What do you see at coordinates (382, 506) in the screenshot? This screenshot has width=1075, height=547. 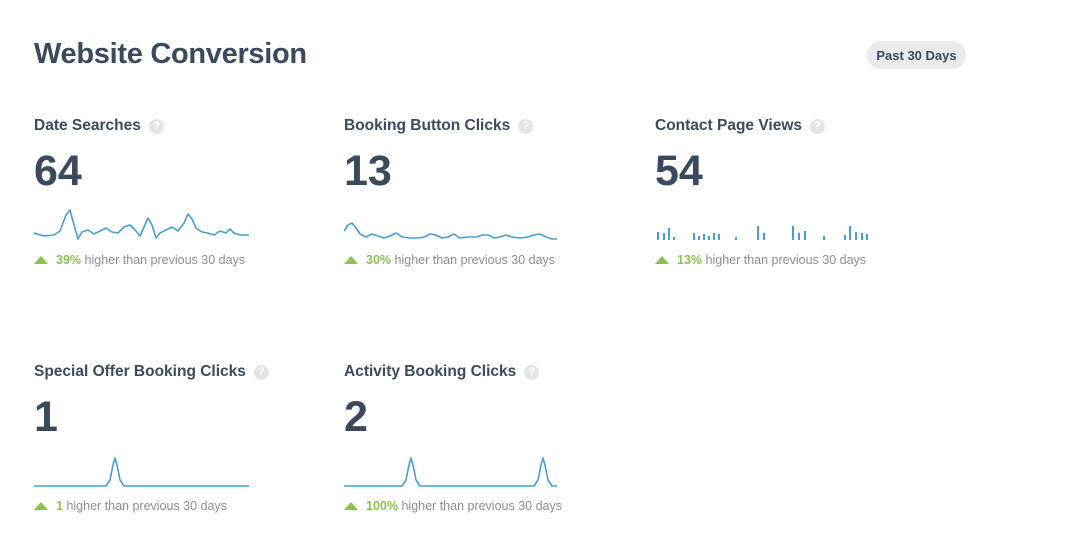 I see `trend-percent: 100%` at bounding box center [382, 506].